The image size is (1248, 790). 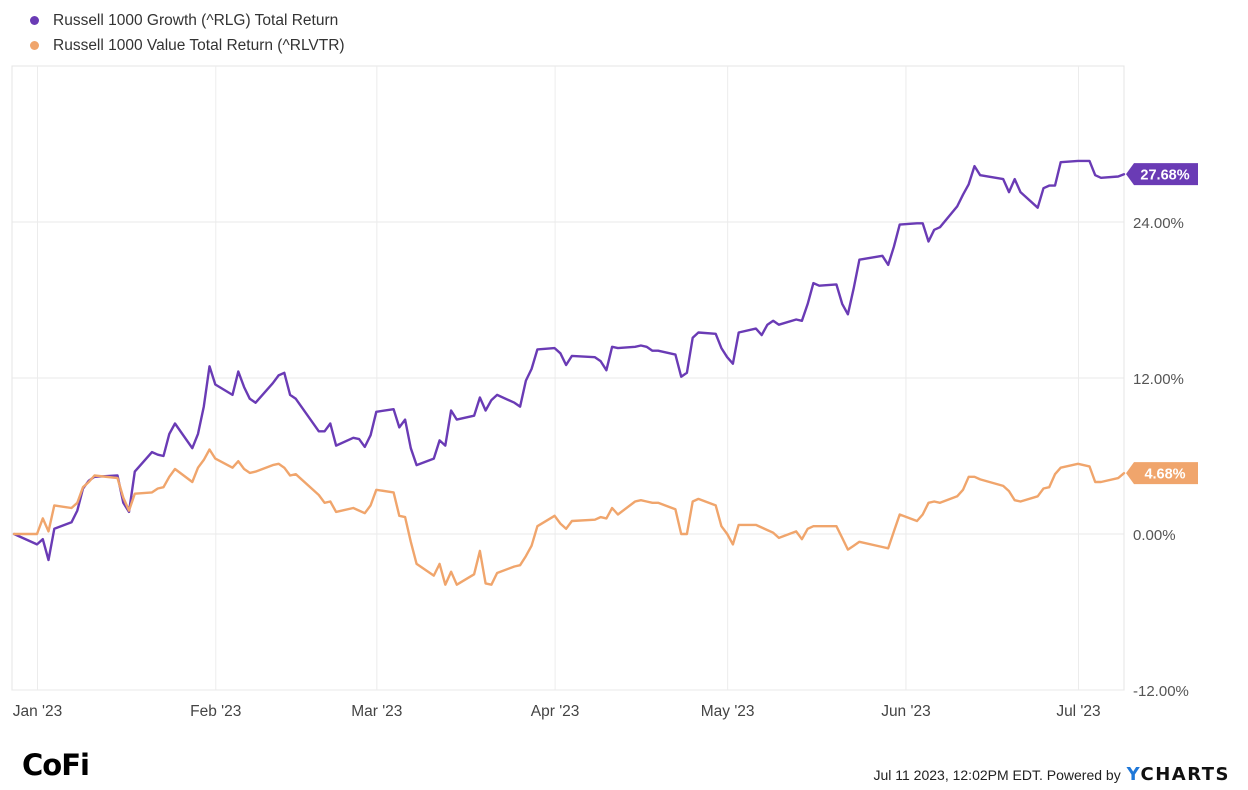 I want to click on y-tick-label: -12.00%, so click(x=1161, y=691).